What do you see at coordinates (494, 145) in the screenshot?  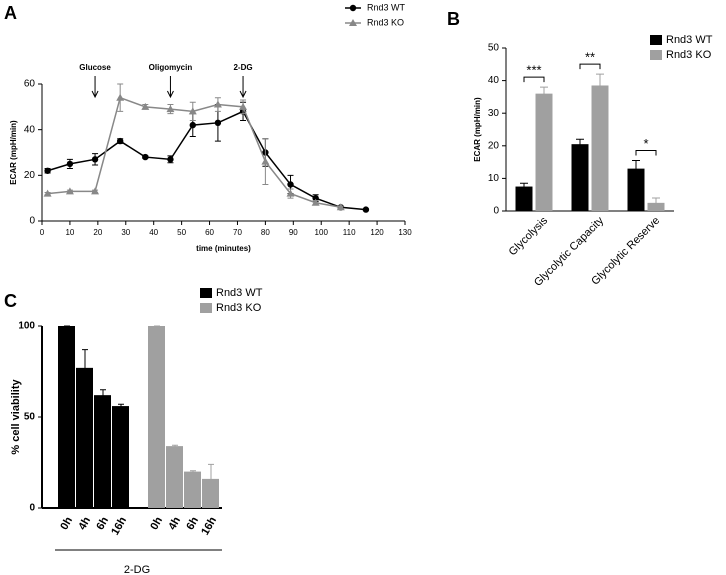 I see `y-tick-label: 20` at bounding box center [494, 145].